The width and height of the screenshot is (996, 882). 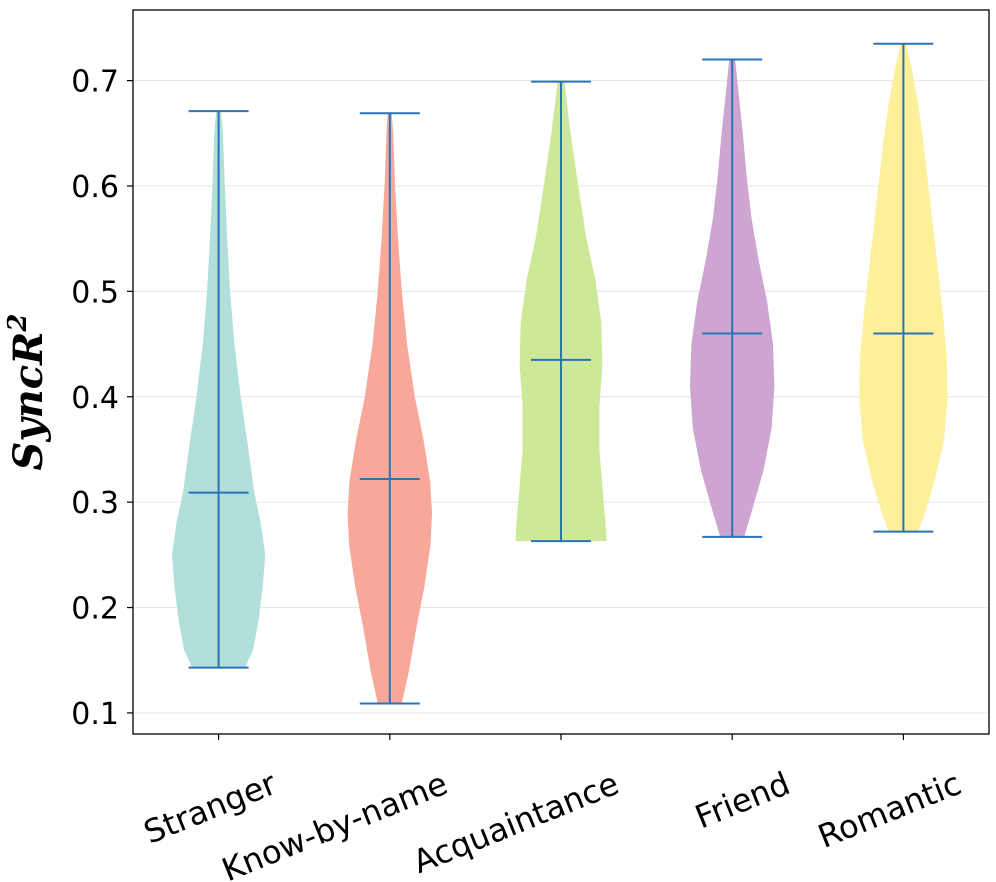 I want to click on y-tick-label: 0.7, so click(x=95, y=82).